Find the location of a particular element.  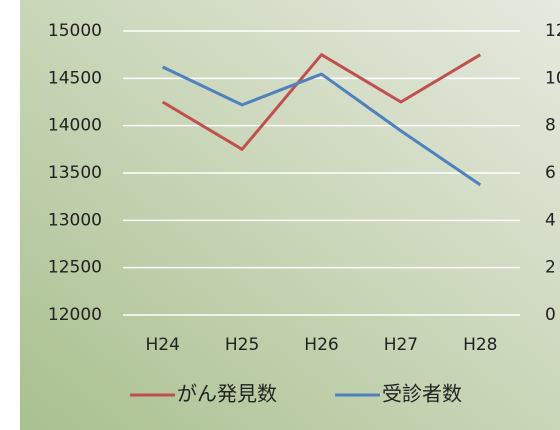

x-tick-label: H26 is located at coordinates (321, 345).